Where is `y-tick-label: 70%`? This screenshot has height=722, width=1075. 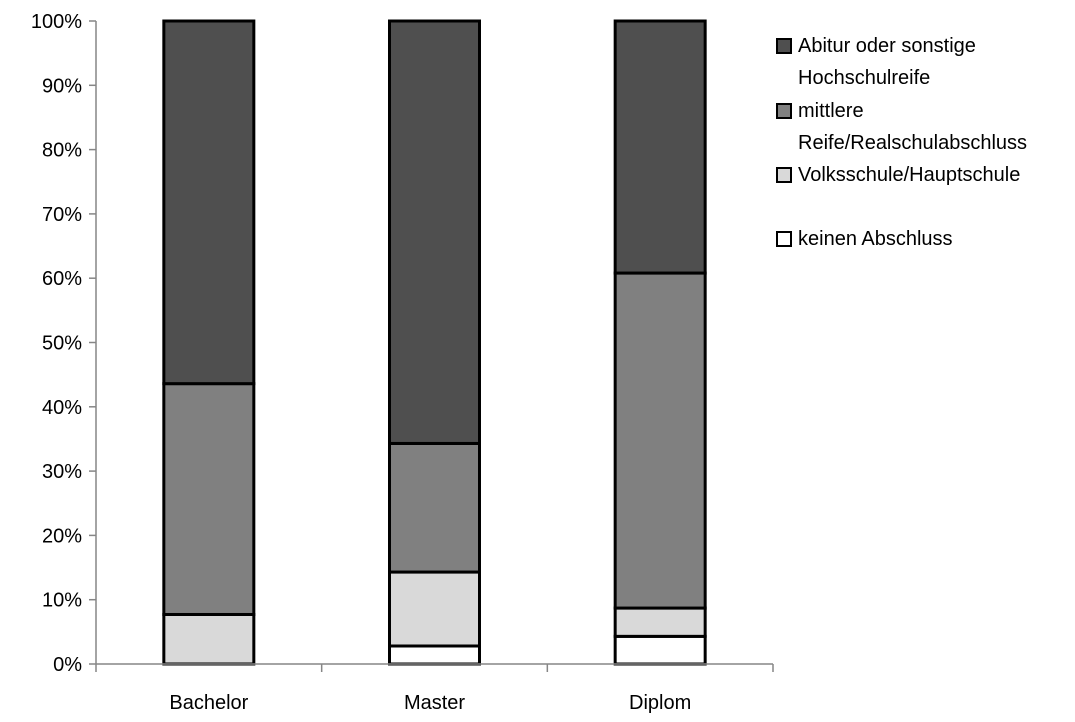 y-tick-label: 70% is located at coordinates (62, 215).